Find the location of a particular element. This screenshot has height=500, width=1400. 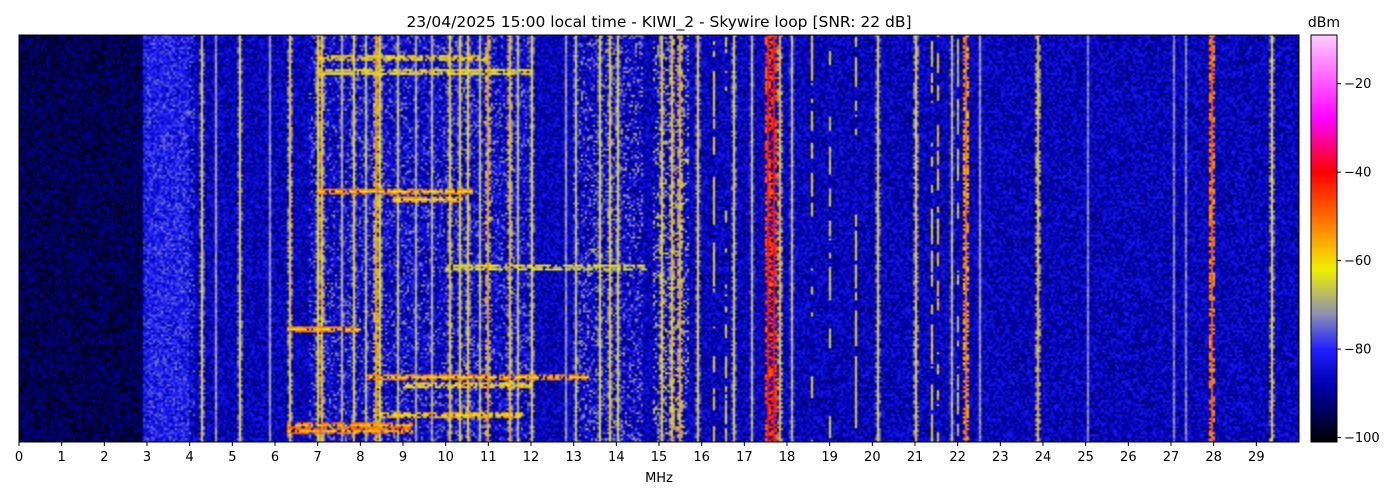

colorbar-tick-label: −100 is located at coordinates (1362, 438).